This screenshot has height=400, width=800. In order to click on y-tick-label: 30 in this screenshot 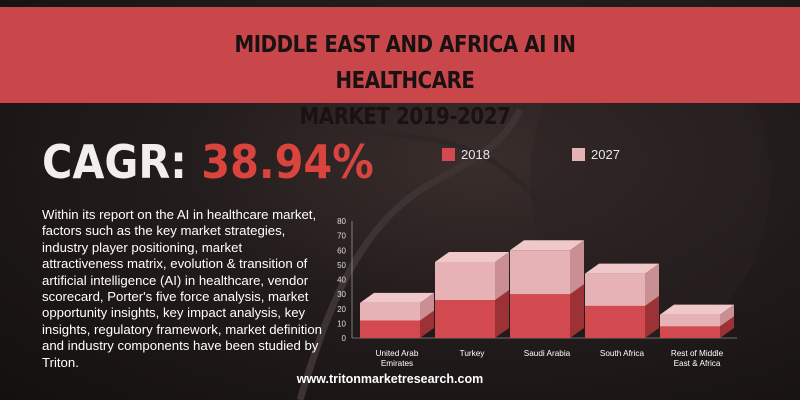, I will do `click(341, 294)`.